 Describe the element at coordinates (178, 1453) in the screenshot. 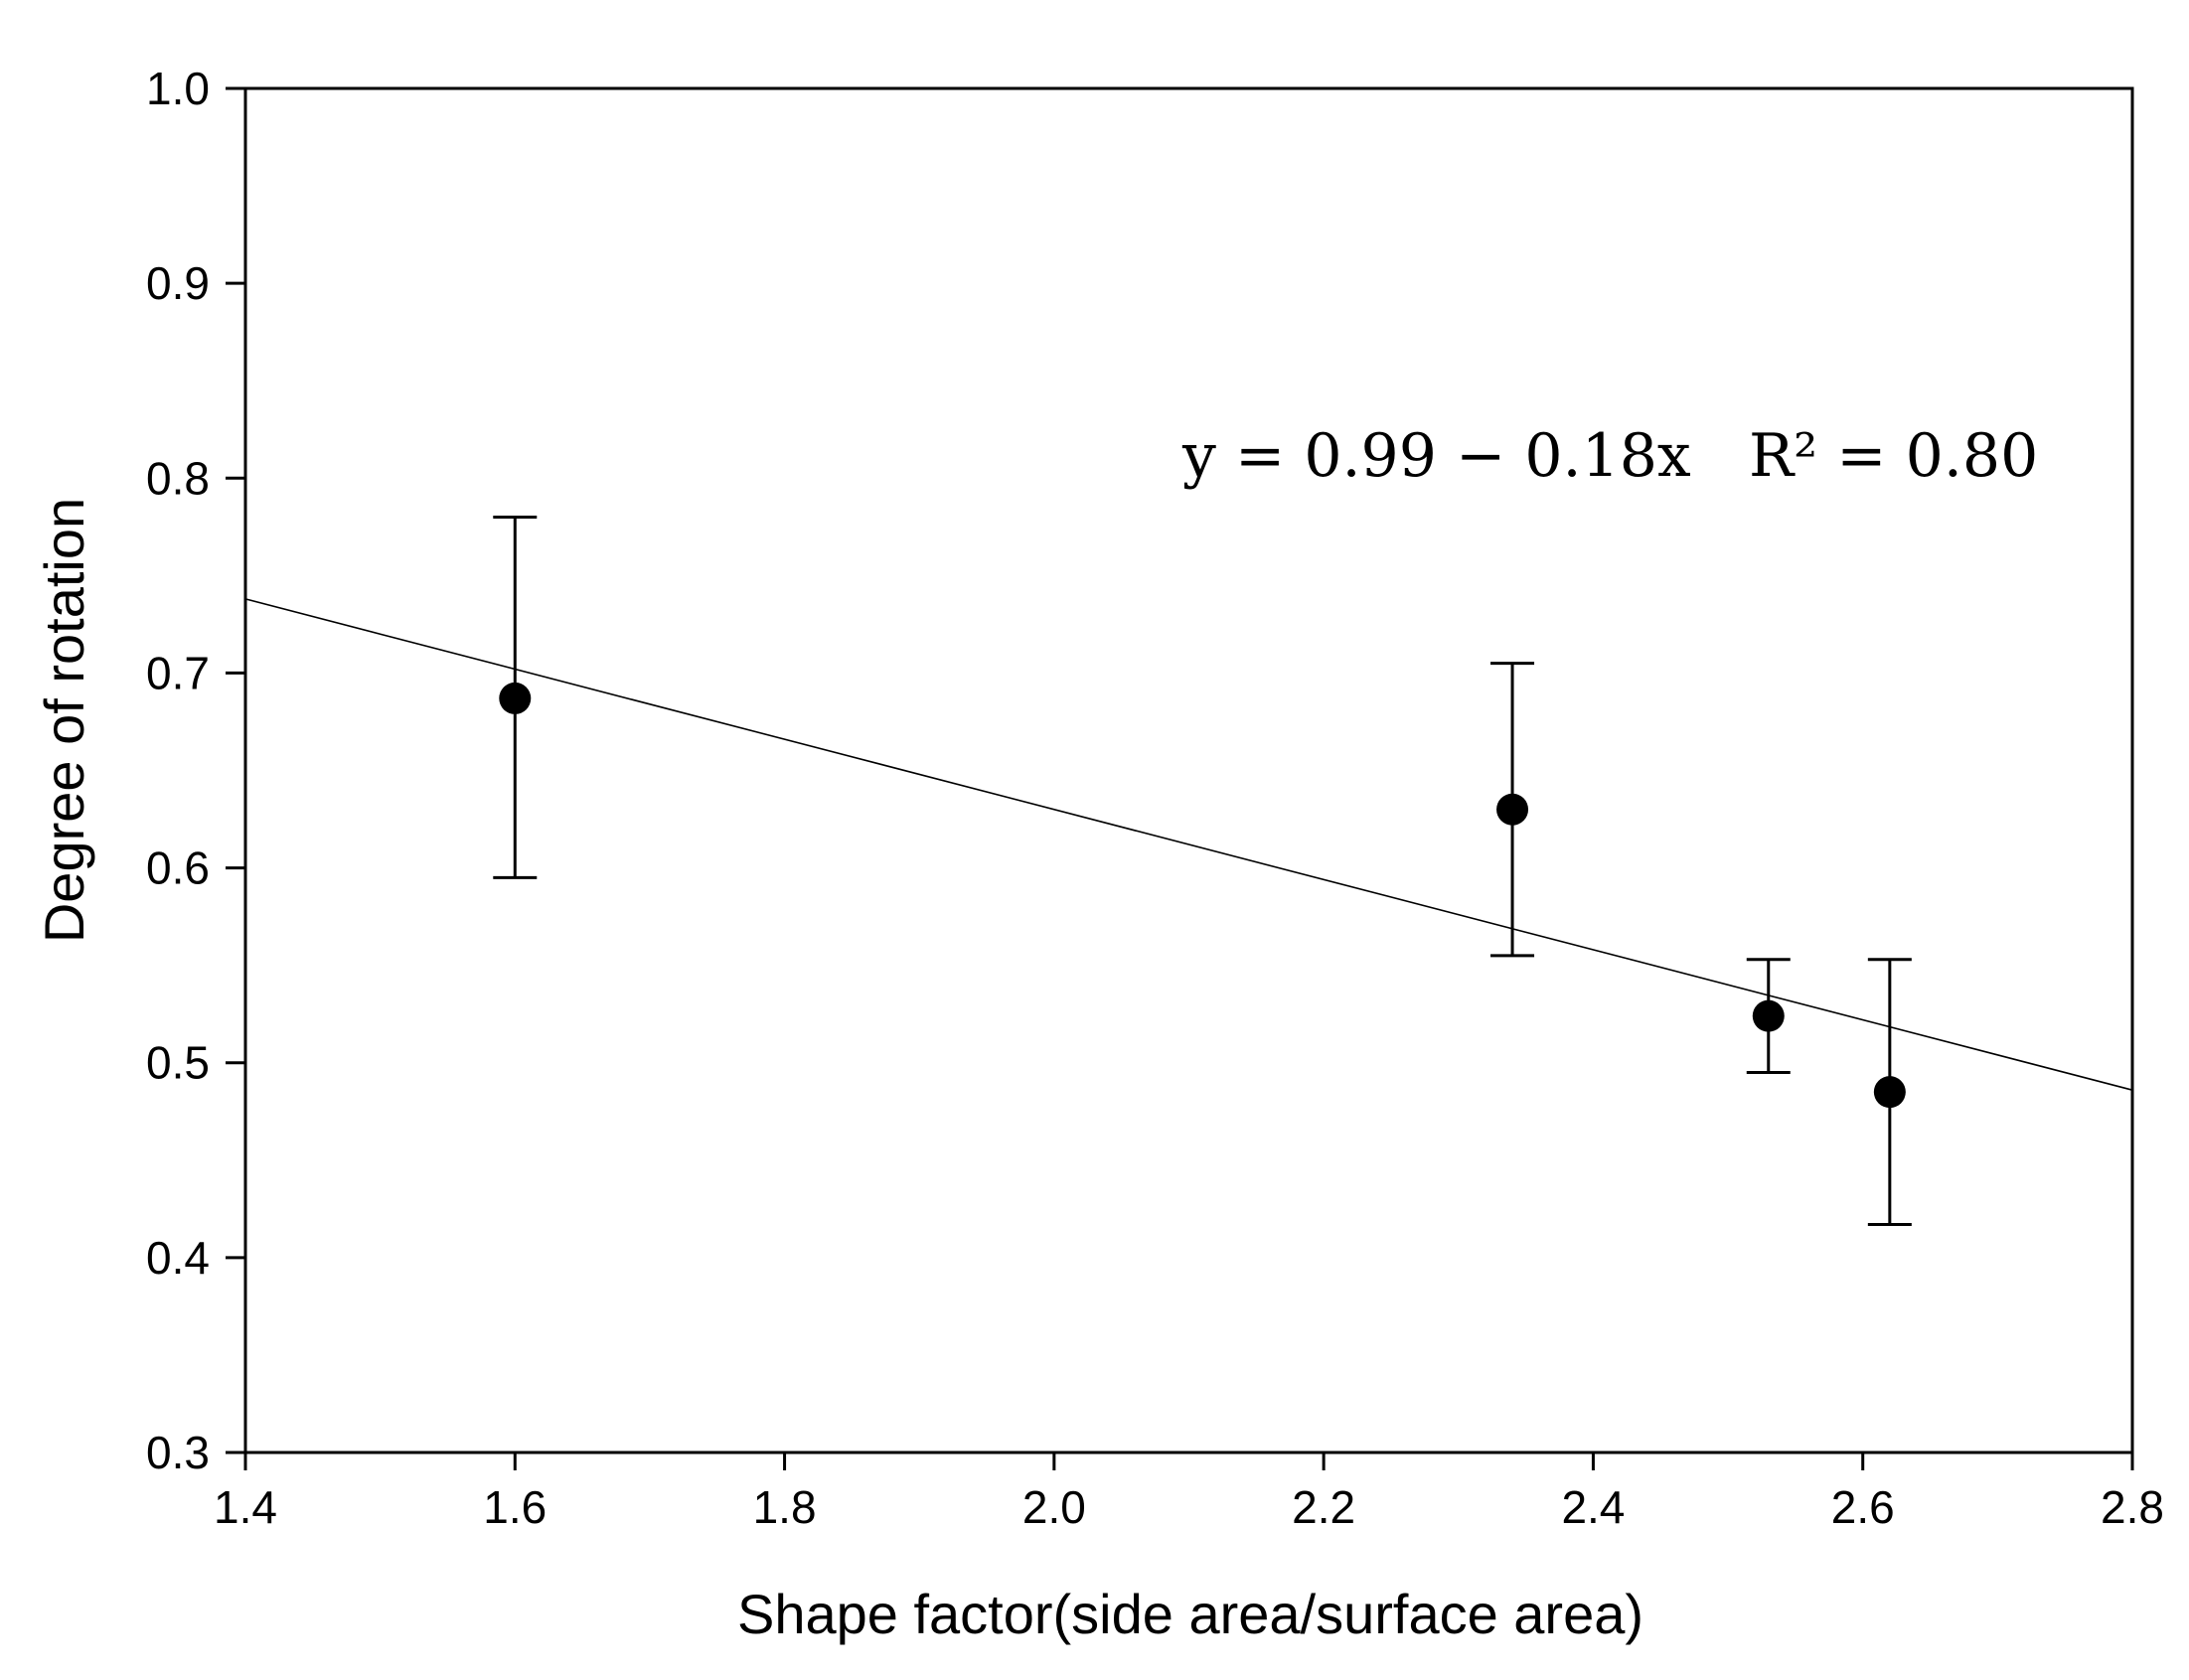

I see `y-tick-label: 0.3` at that location.